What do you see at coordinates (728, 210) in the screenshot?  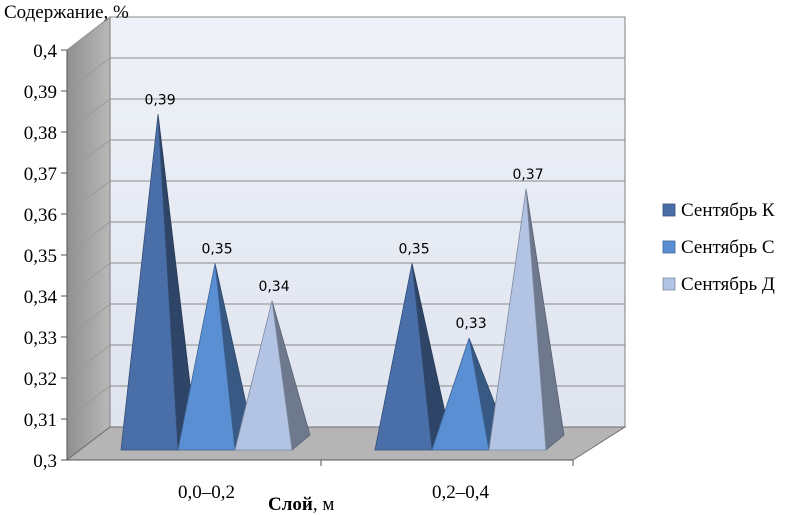 I see `legend-label: Сентябрь К` at bounding box center [728, 210].